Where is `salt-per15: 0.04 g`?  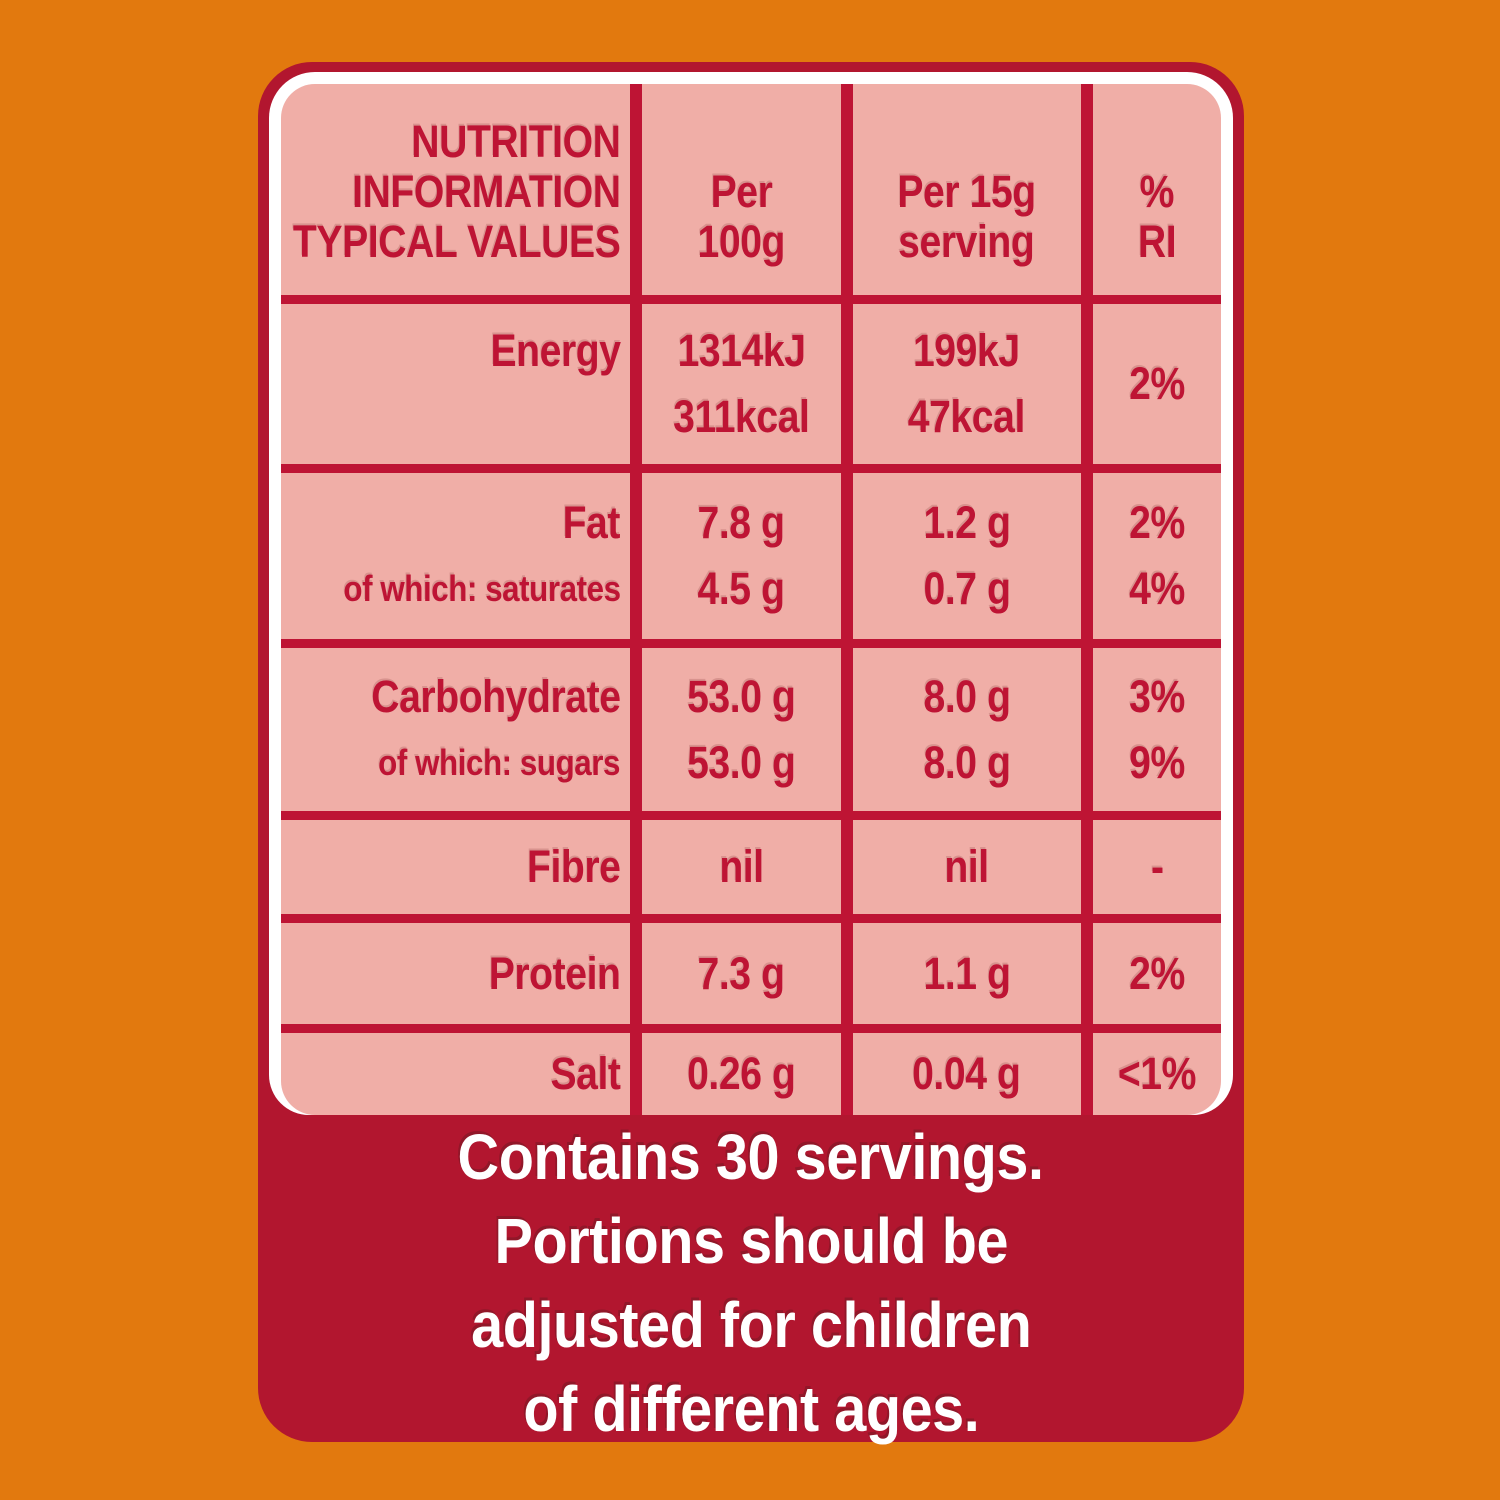 salt-per15: 0.04 g is located at coordinates (967, 1073).